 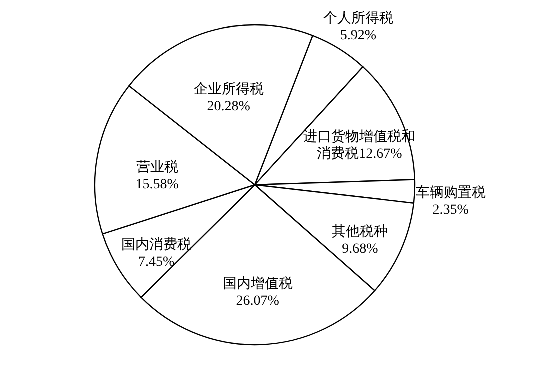 What do you see at coordinates (451, 210) in the screenshot?
I see `data-label: 2.35%` at bounding box center [451, 210].